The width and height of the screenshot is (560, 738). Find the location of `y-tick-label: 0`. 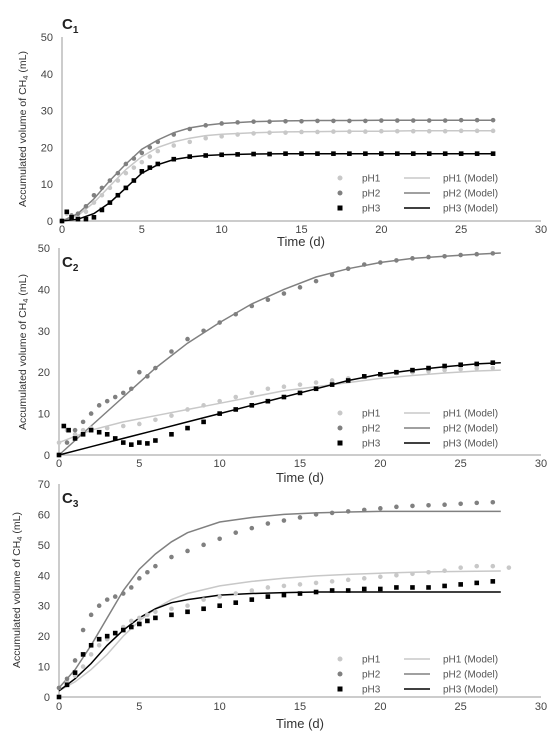

y-tick-label: 0 is located at coordinates (50, 222).